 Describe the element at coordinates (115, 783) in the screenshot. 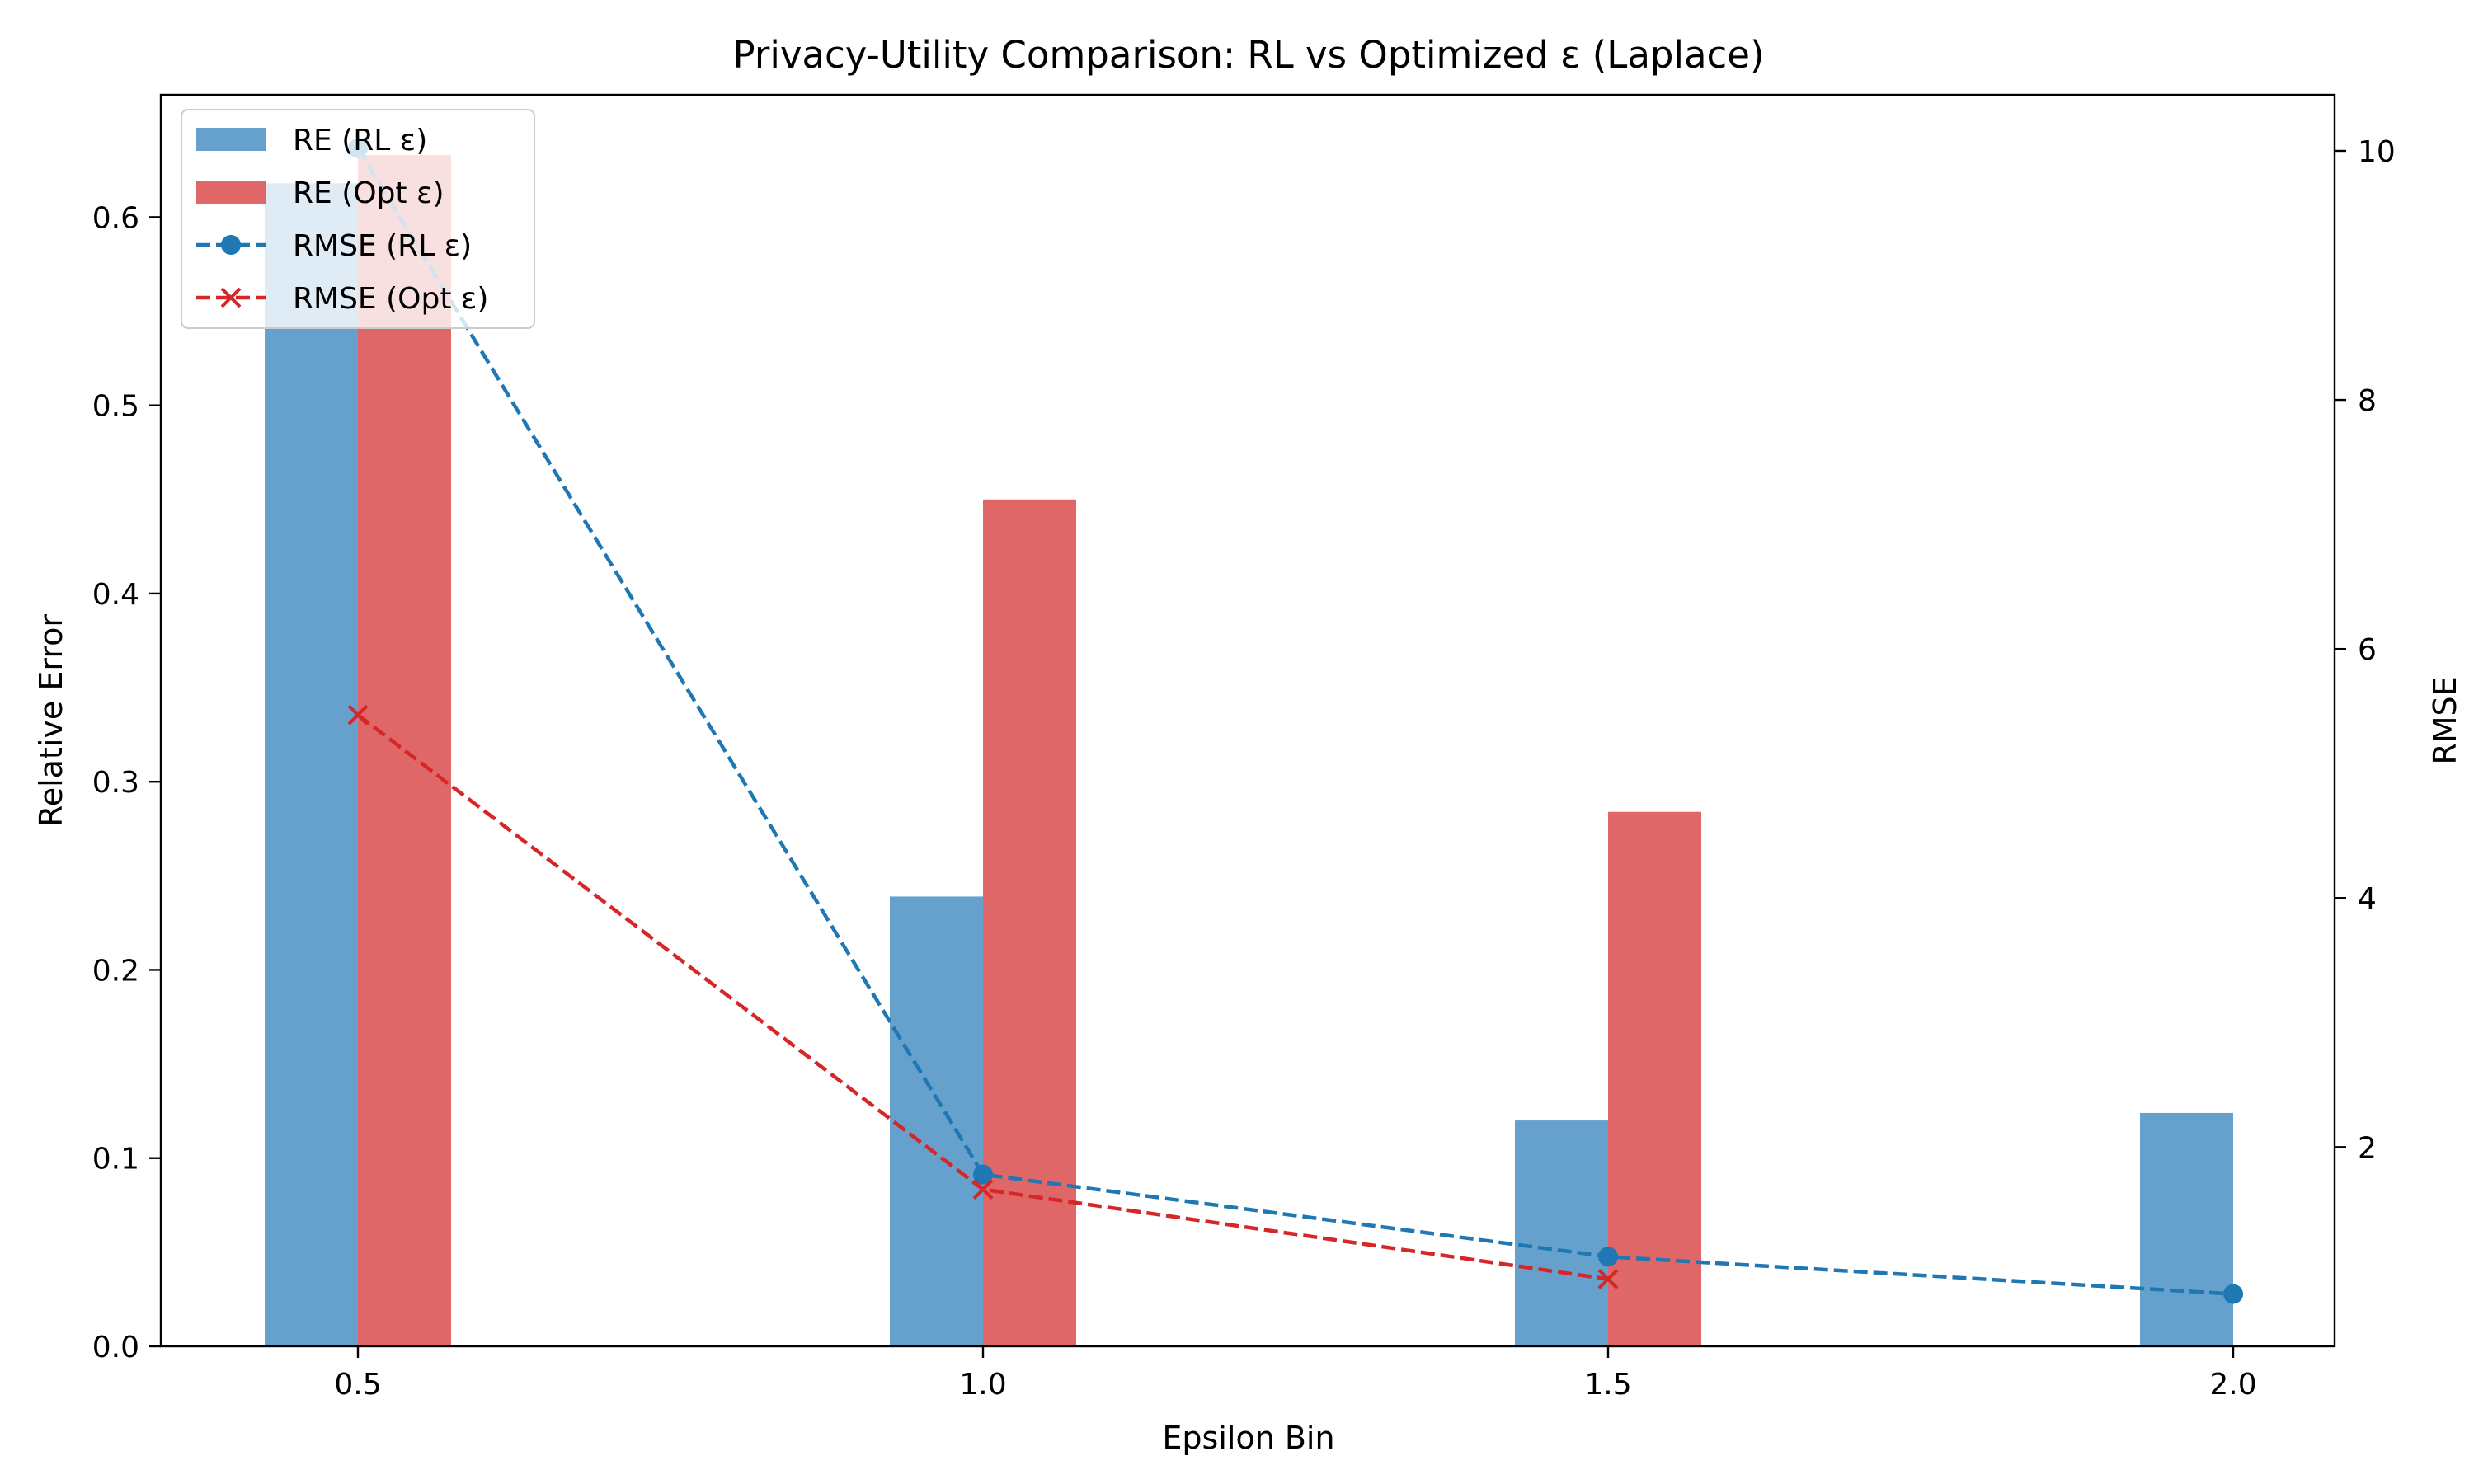

I see `y-tick-label-3: 0.3` at that location.